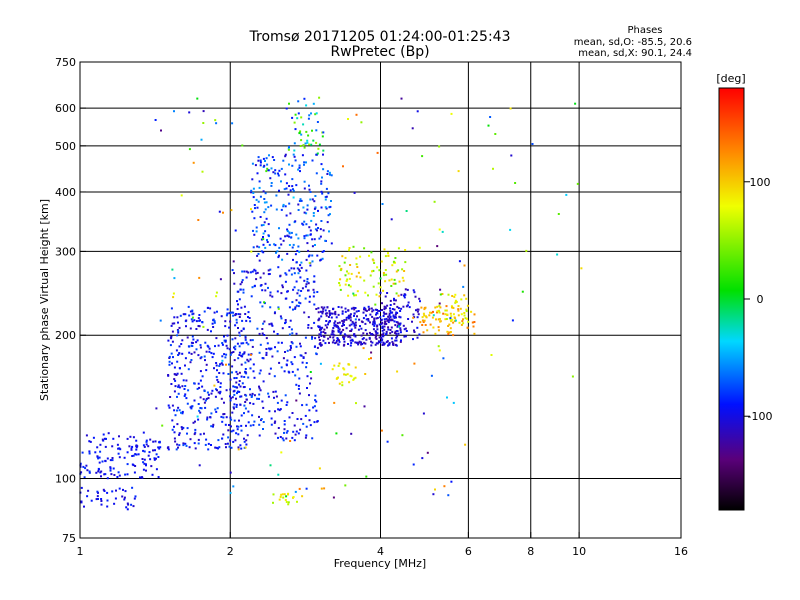 The width and height of the screenshot is (800, 600). What do you see at coordinates (579, 551) in the screenshot?
I see `x-tick-label: 10` at bounding box center [579, 551].